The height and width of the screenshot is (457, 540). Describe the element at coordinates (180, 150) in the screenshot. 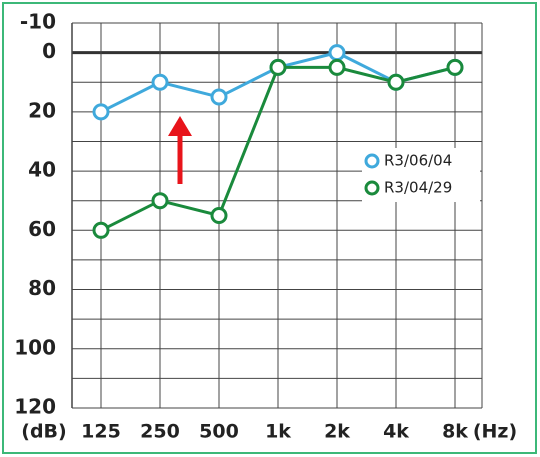

I see `arrow` at that location.